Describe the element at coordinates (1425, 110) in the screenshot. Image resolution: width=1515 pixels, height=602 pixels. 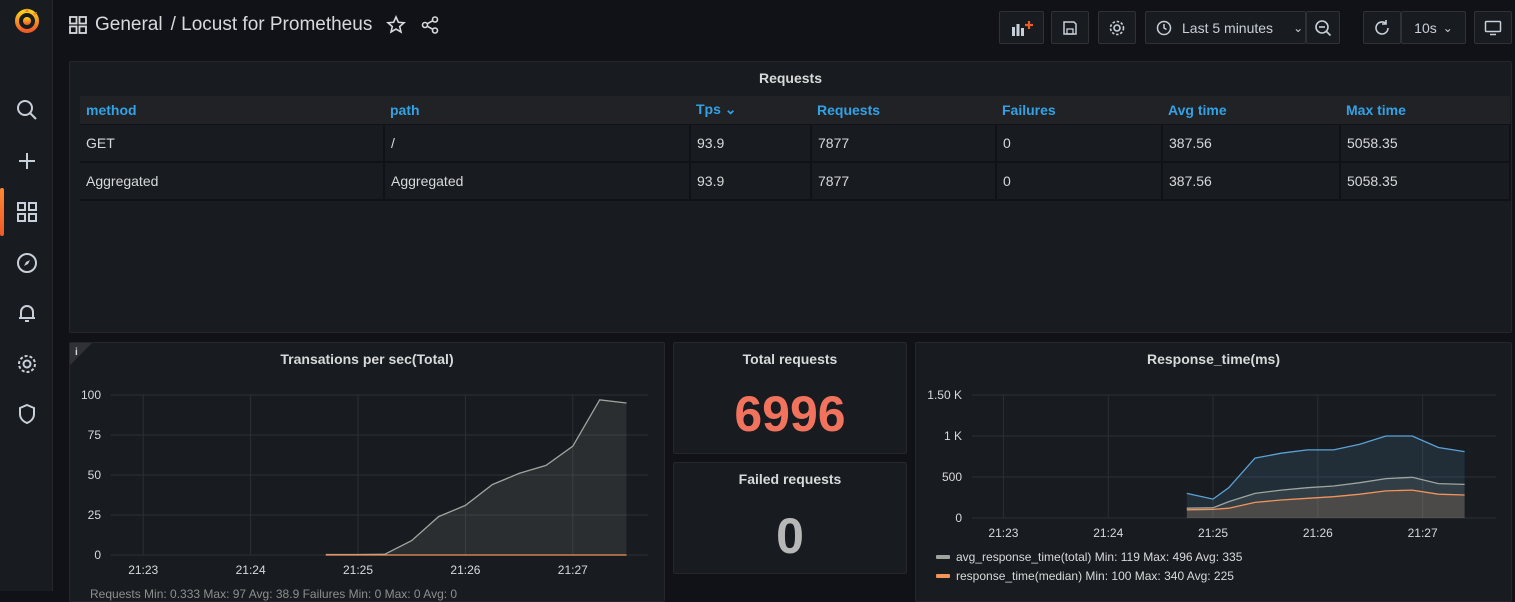
I see `column-header-max-time: Max time` at that location.